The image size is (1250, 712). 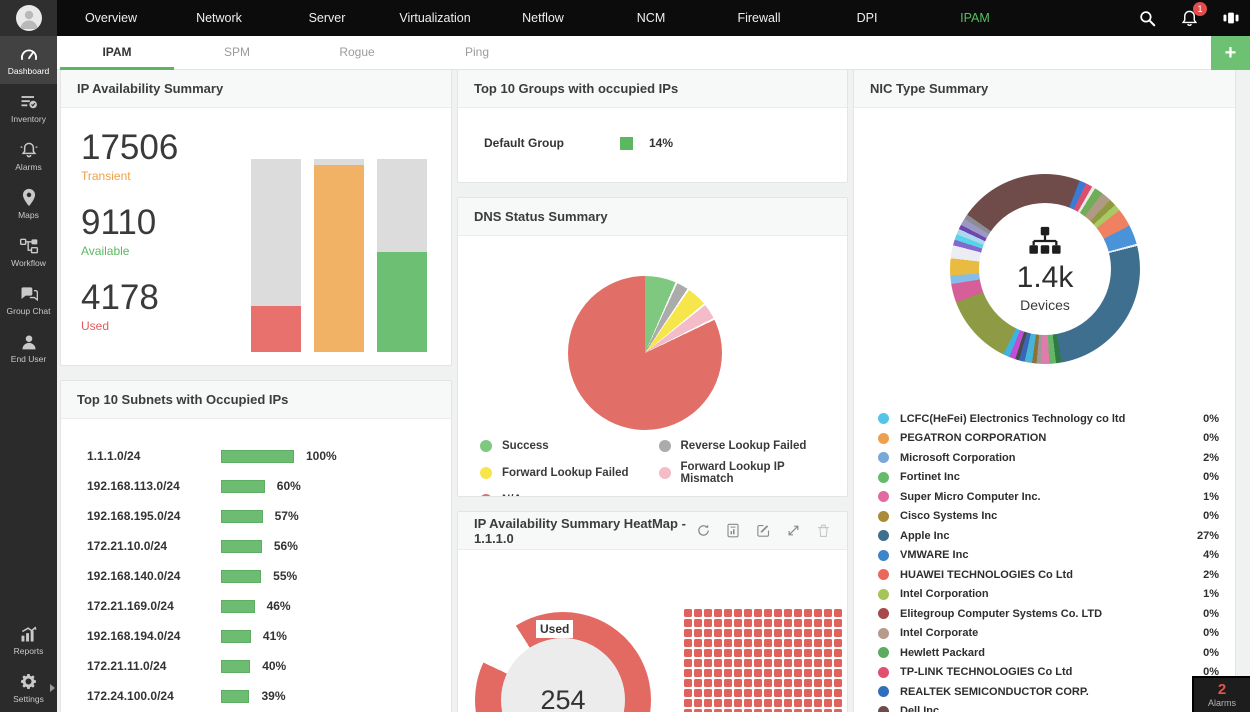 What do you see at coordinates (28, 108) in the screenshot?
I see `sidebar-item-inventory: Inventory` at bounding box center [28, 108].